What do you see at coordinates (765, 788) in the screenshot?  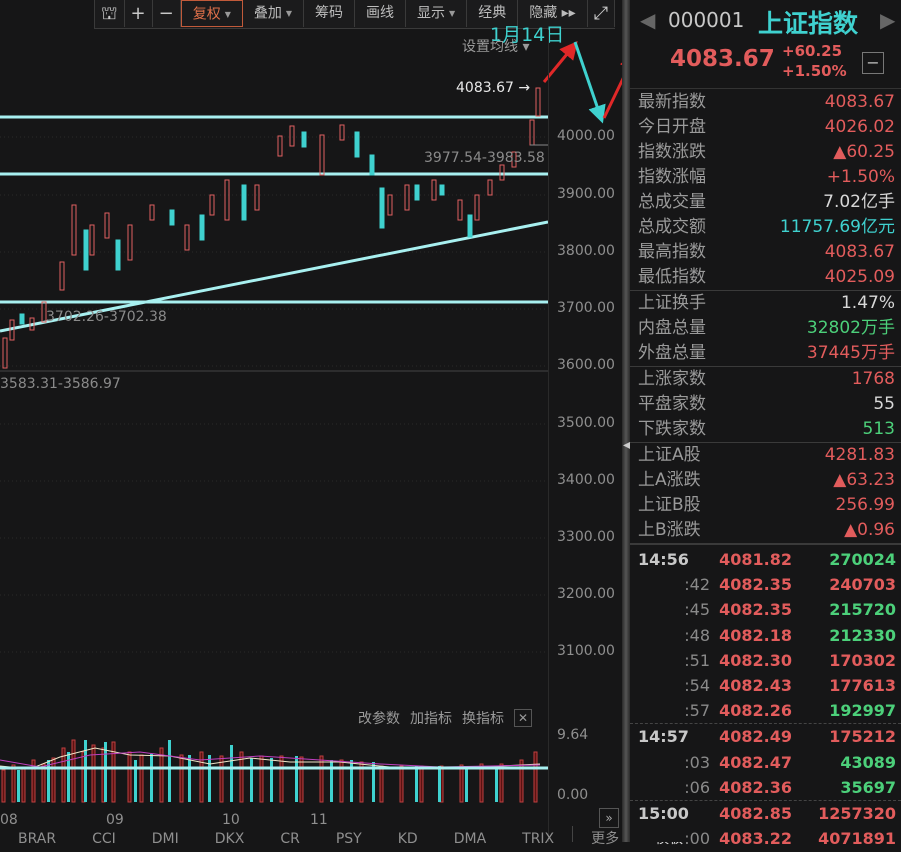 I see `tick-row: :06 4082.36 35697` at bounding box center [765, 788].